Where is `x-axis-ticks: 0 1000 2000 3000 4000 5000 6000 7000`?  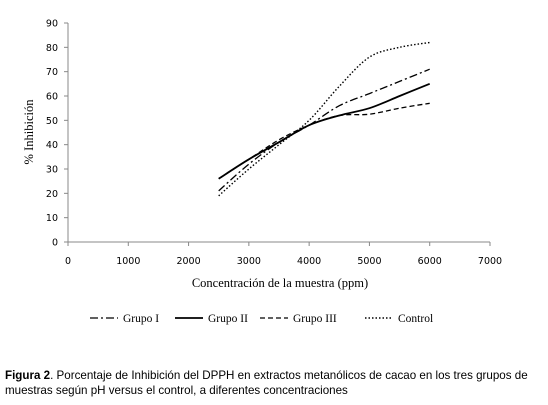
x-axis-ticks: 0 1000 2000 3000 4000 5000 6000 7000 is located at coordinates (283, 254).